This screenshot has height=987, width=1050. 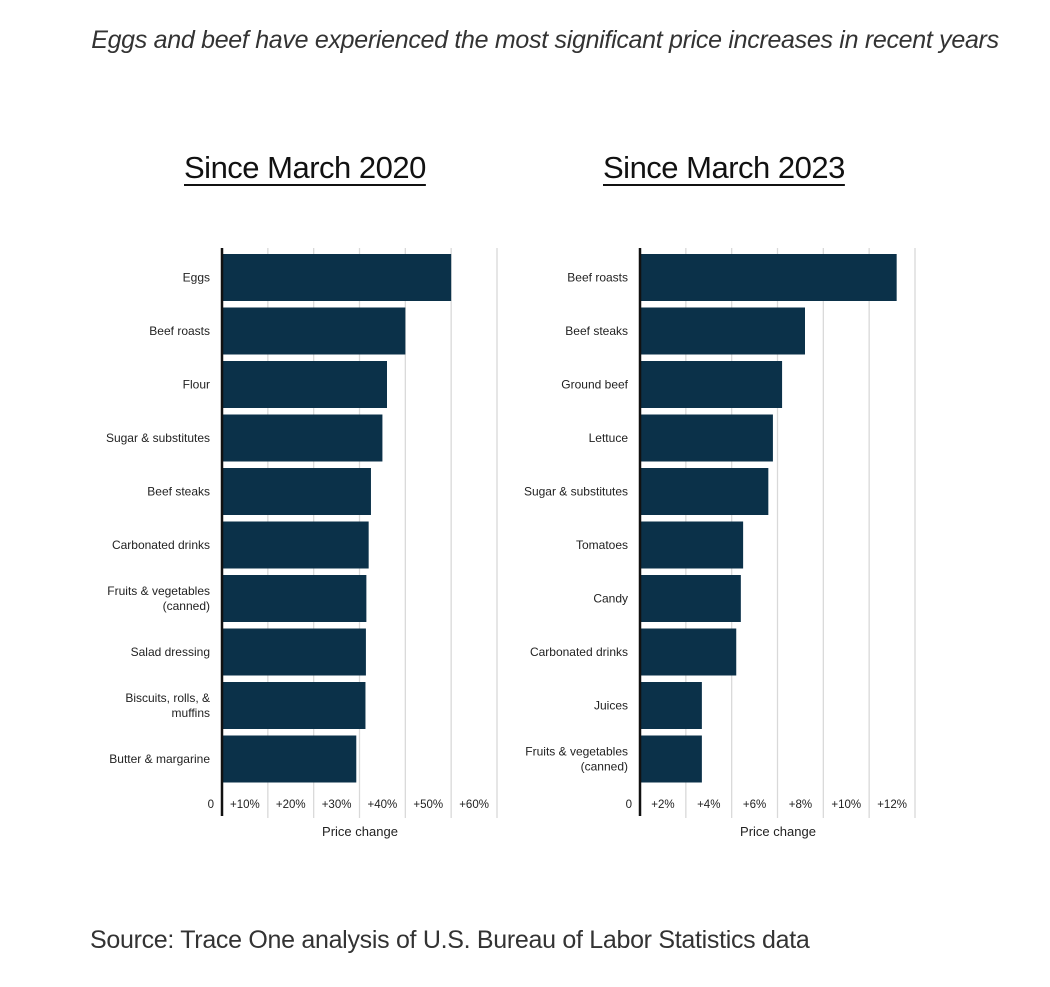 I want to click on x-tick-label: +50%, so click(x=428, y=805).